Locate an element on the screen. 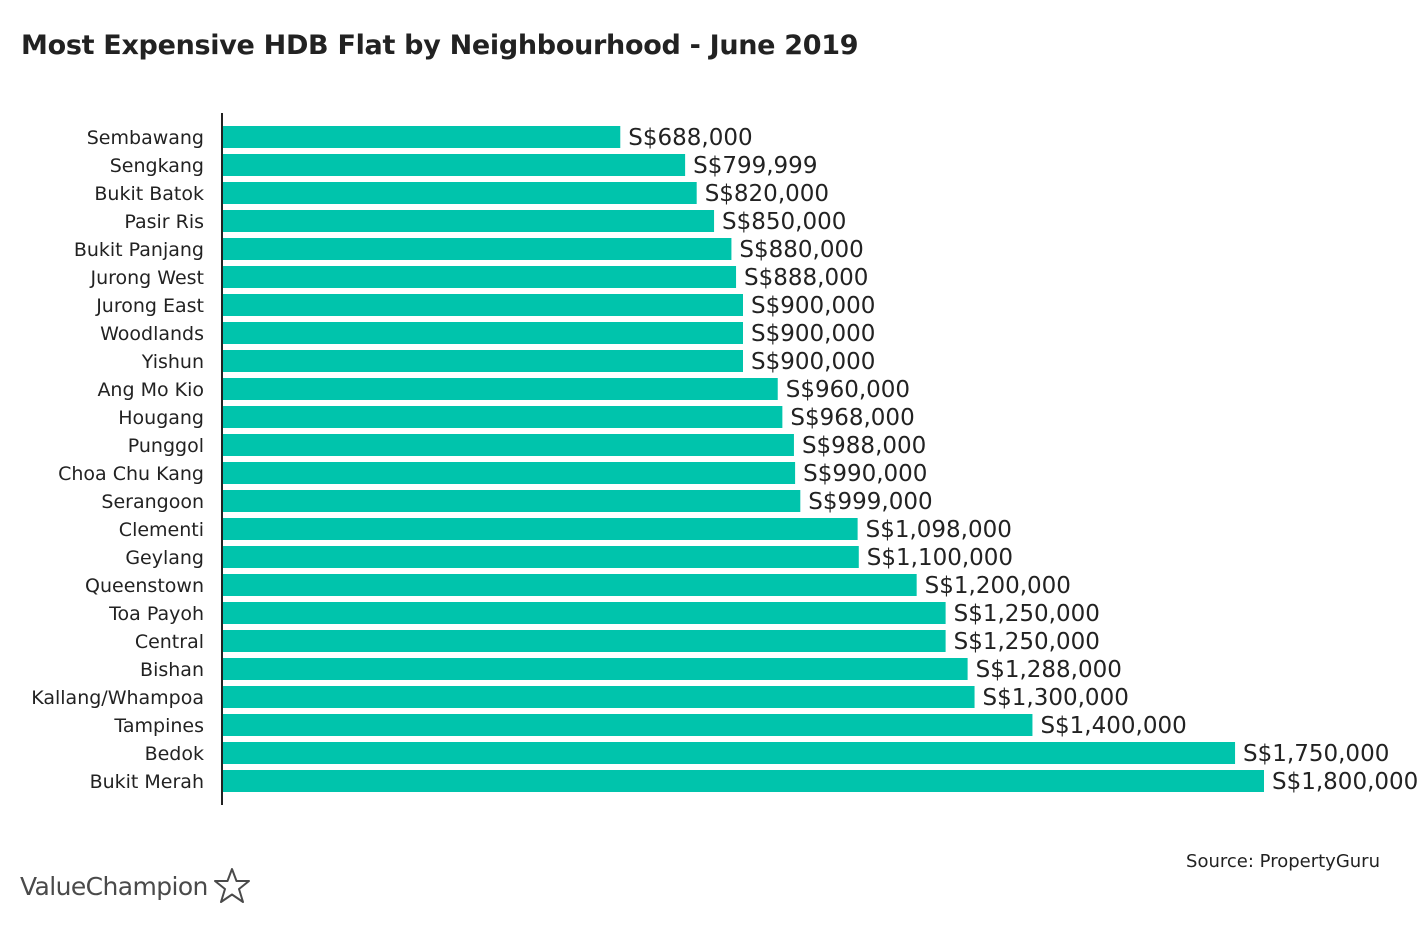 This screenshot has height=930, width=1426. category-label: Geylang is located at coordinates (164, 558).